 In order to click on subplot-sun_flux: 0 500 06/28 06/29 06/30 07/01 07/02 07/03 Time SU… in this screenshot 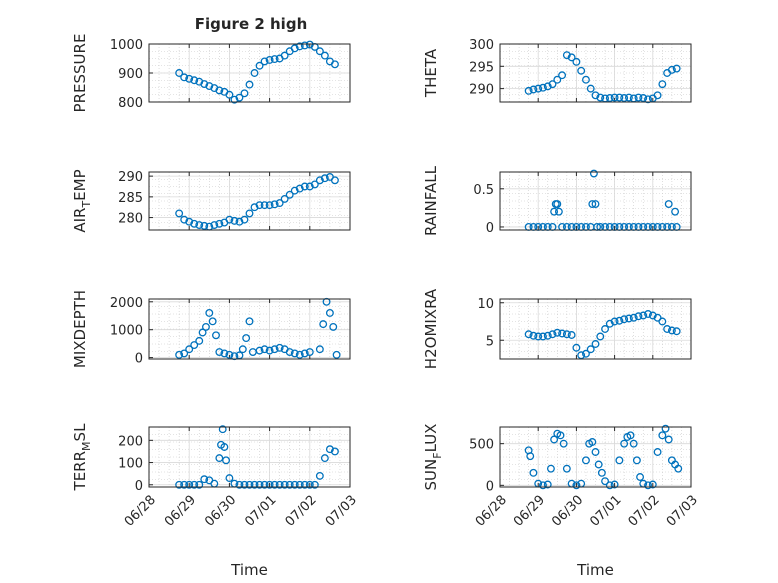, I will do `click(561, 501)`.